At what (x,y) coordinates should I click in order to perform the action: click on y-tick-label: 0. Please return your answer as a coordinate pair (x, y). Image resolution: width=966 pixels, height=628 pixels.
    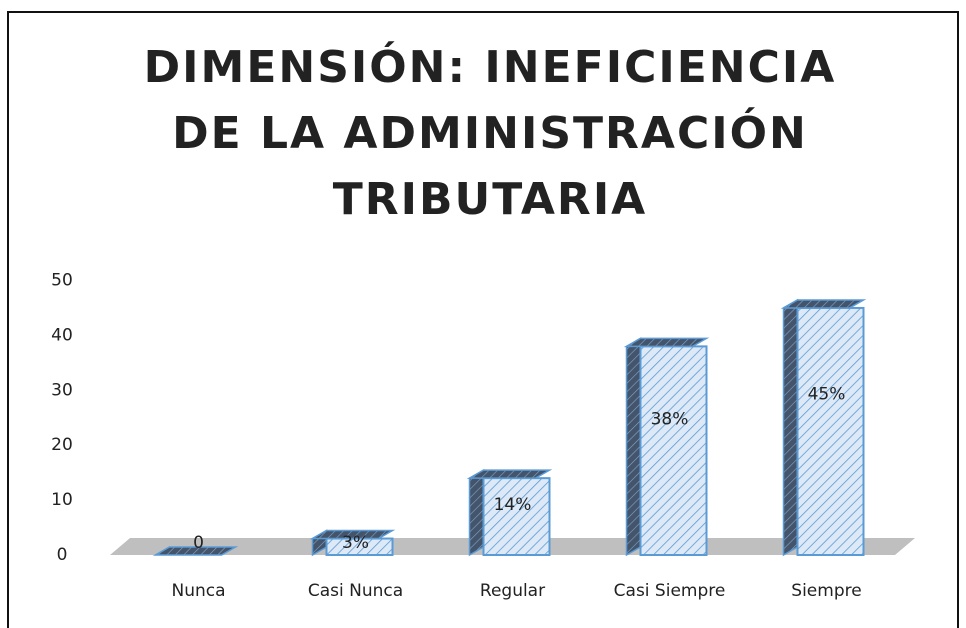
    Looking at the image, I should click on (62, 555).